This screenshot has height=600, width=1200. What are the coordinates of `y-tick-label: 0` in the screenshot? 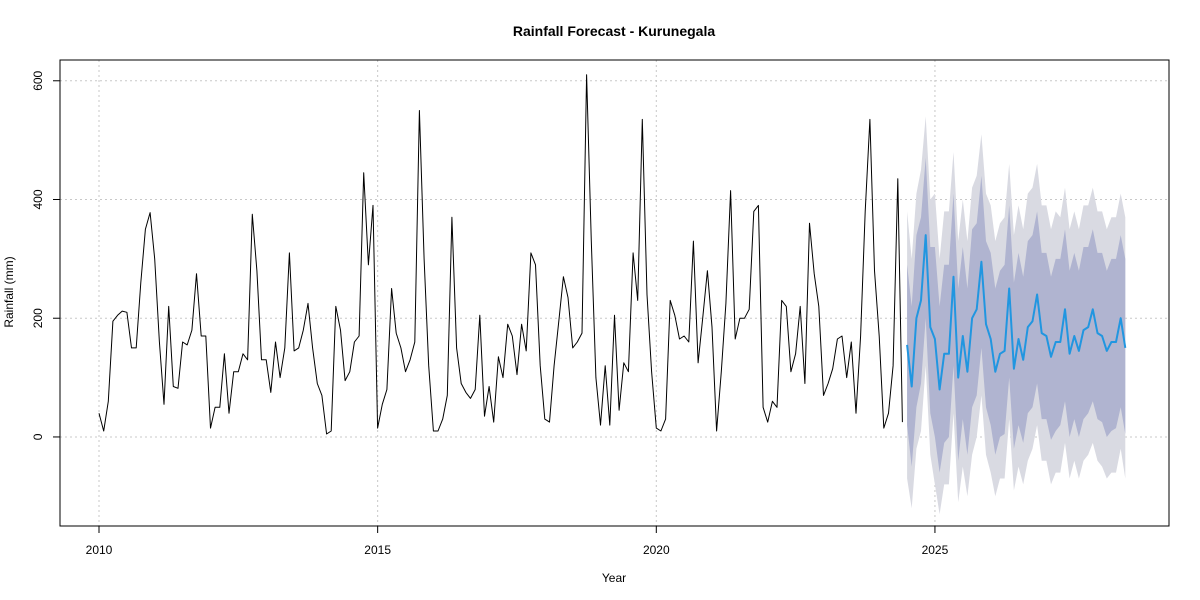 It's located at (38, 436).